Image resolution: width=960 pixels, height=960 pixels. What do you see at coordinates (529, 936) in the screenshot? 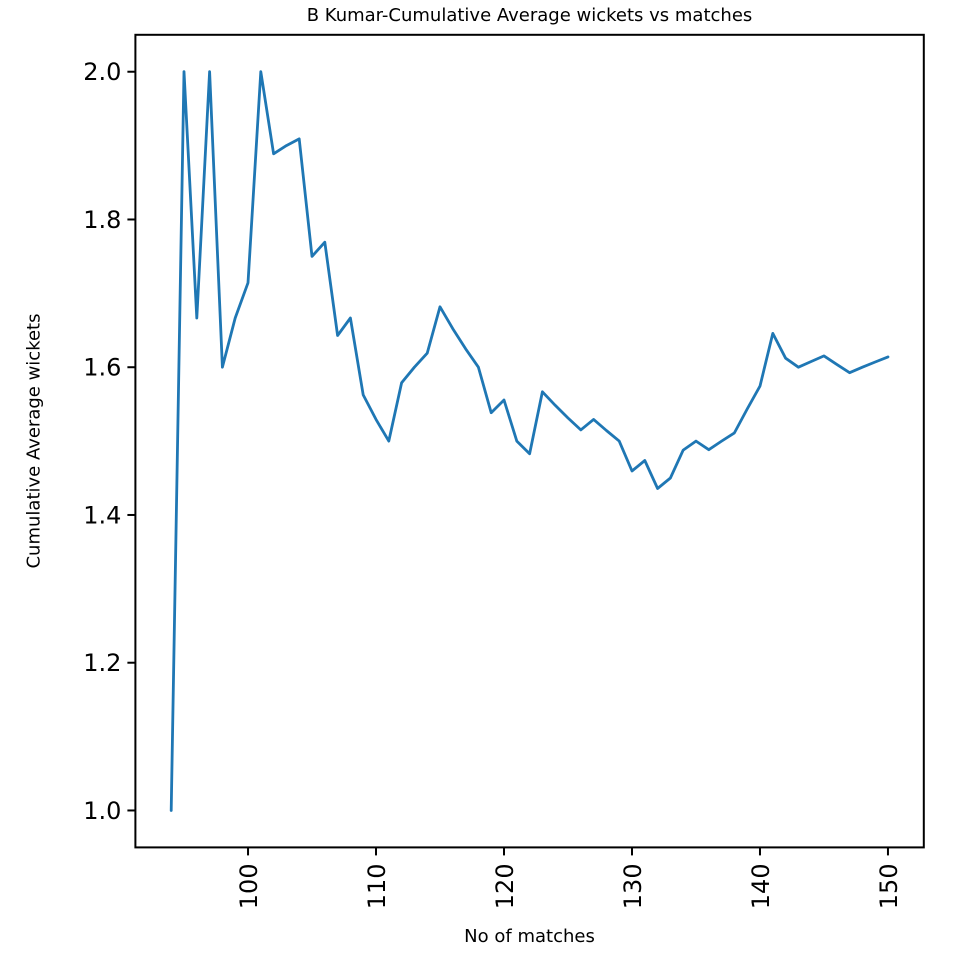
I see `x-axis-label: No of matches` at bounding box center [529, 936].